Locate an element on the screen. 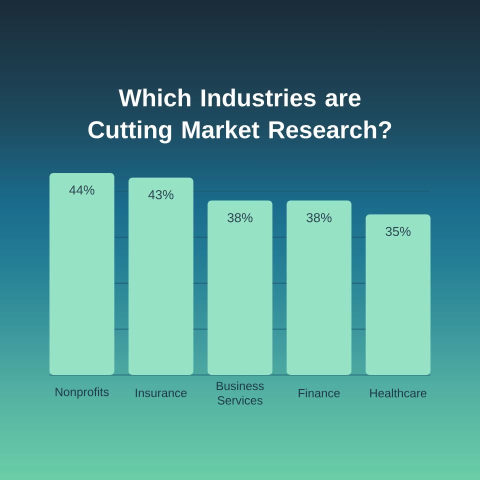 Image resolution: width=480 pixels, height=480 pixels. data-label: 35% is located at coordinates (398, 231).